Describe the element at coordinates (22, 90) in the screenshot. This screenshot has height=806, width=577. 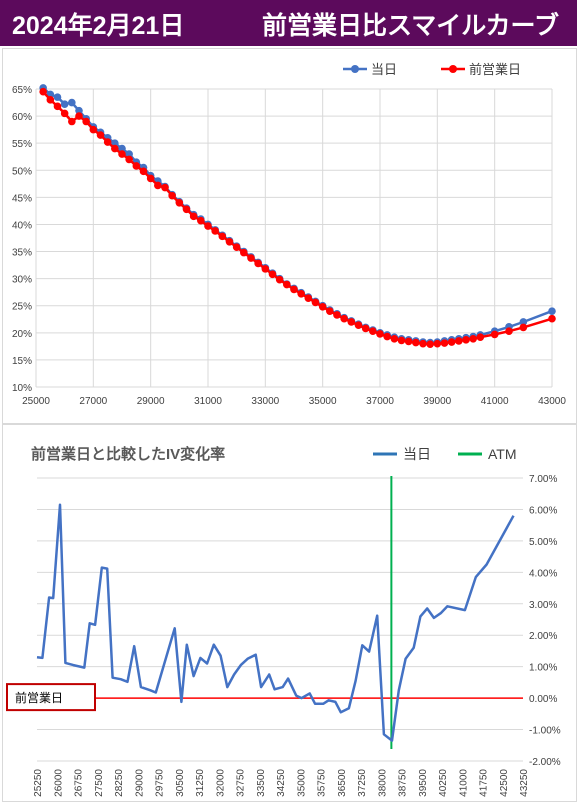
I see `y-tick-label: 65%` at that location.